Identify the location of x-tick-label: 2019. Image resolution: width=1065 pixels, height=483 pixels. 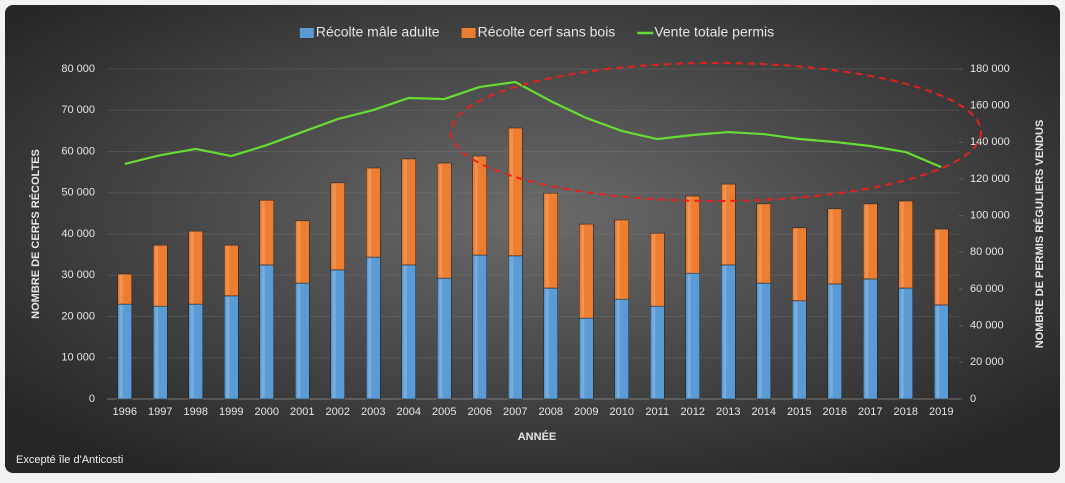
(941, 412).